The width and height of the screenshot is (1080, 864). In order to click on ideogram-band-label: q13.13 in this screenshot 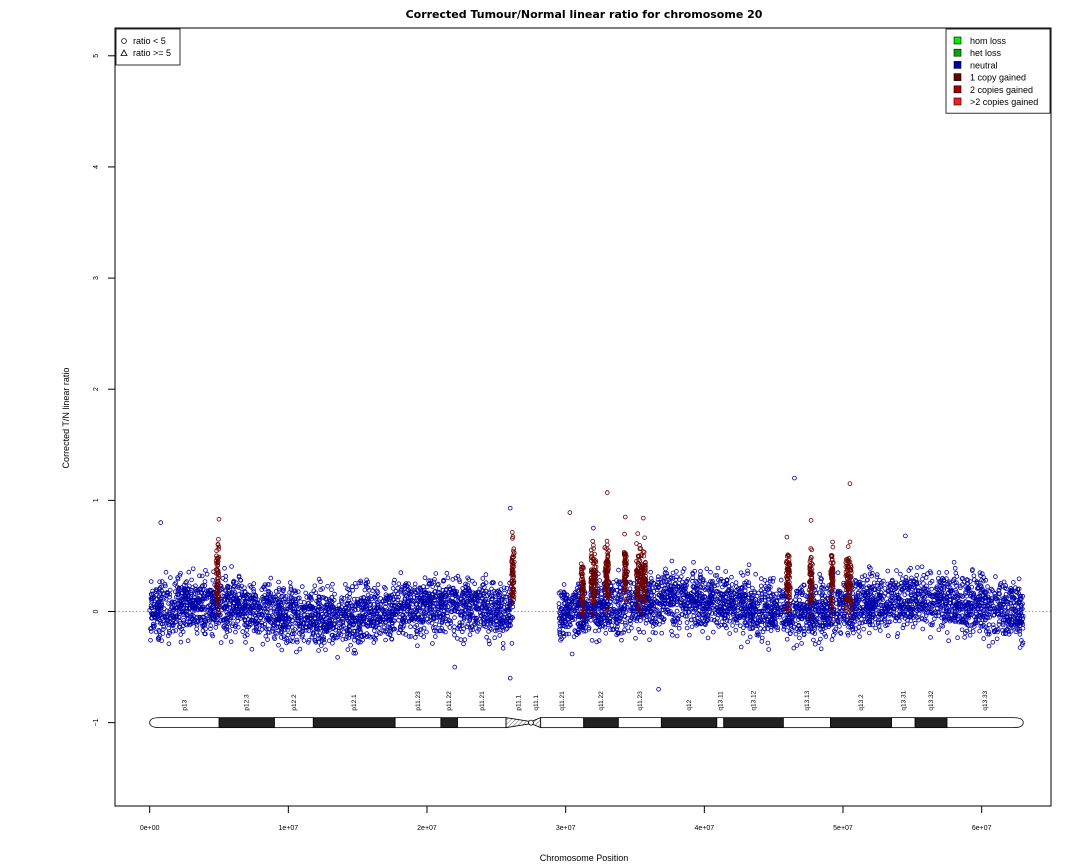, I will do `click(807, 700)`.